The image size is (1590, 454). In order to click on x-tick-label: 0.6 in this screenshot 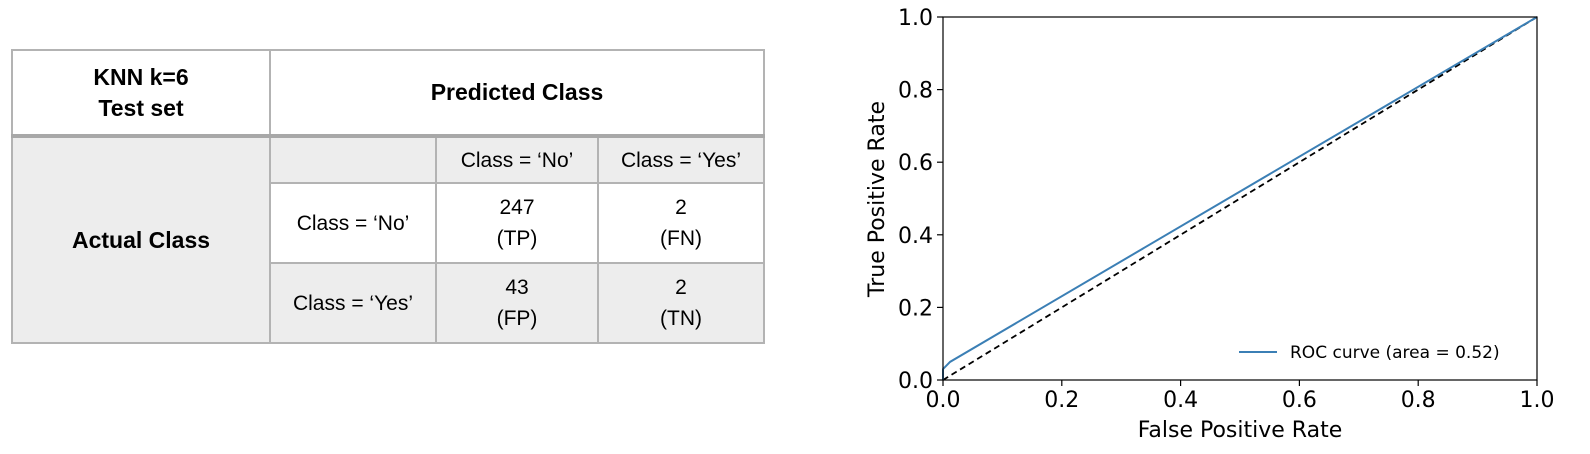, I will do `click(1299, 400)`.